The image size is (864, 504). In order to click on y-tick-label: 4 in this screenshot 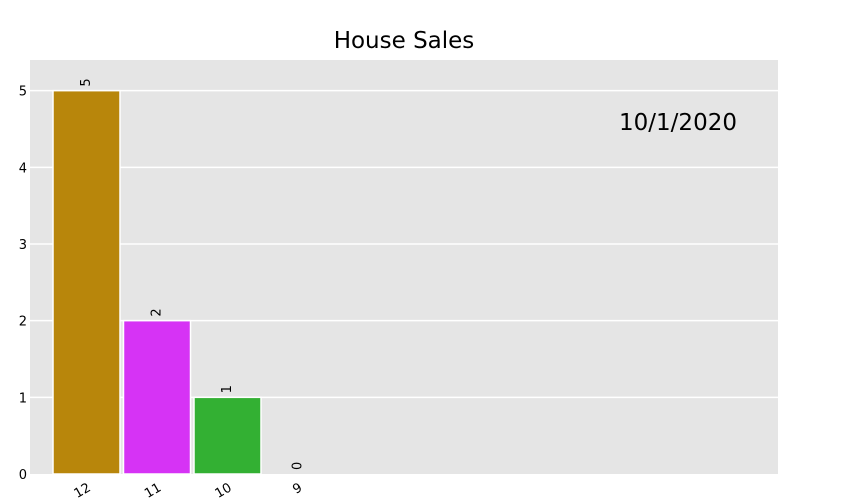, I will do `click(23, 168)`.